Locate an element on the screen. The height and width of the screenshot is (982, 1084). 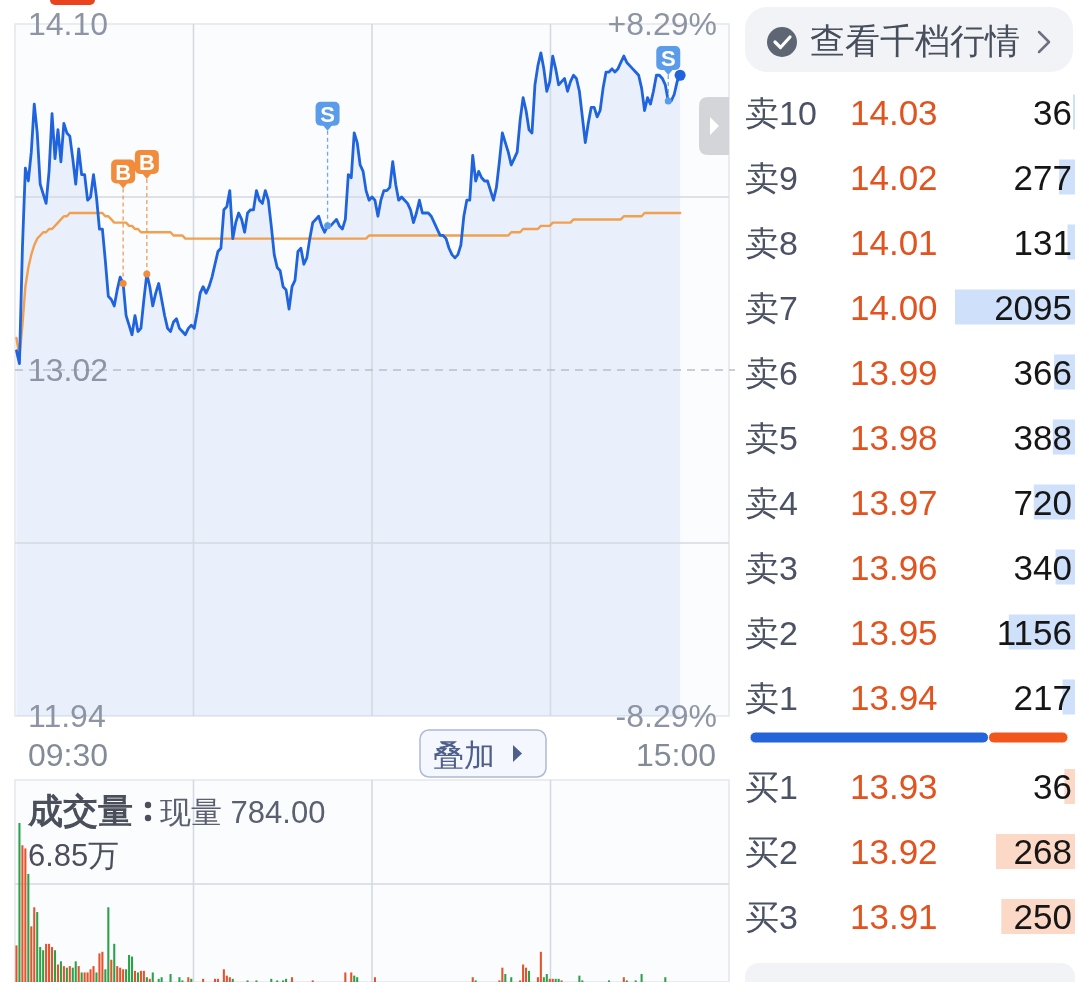
legend-label: B is located at coordinates (146, 162).